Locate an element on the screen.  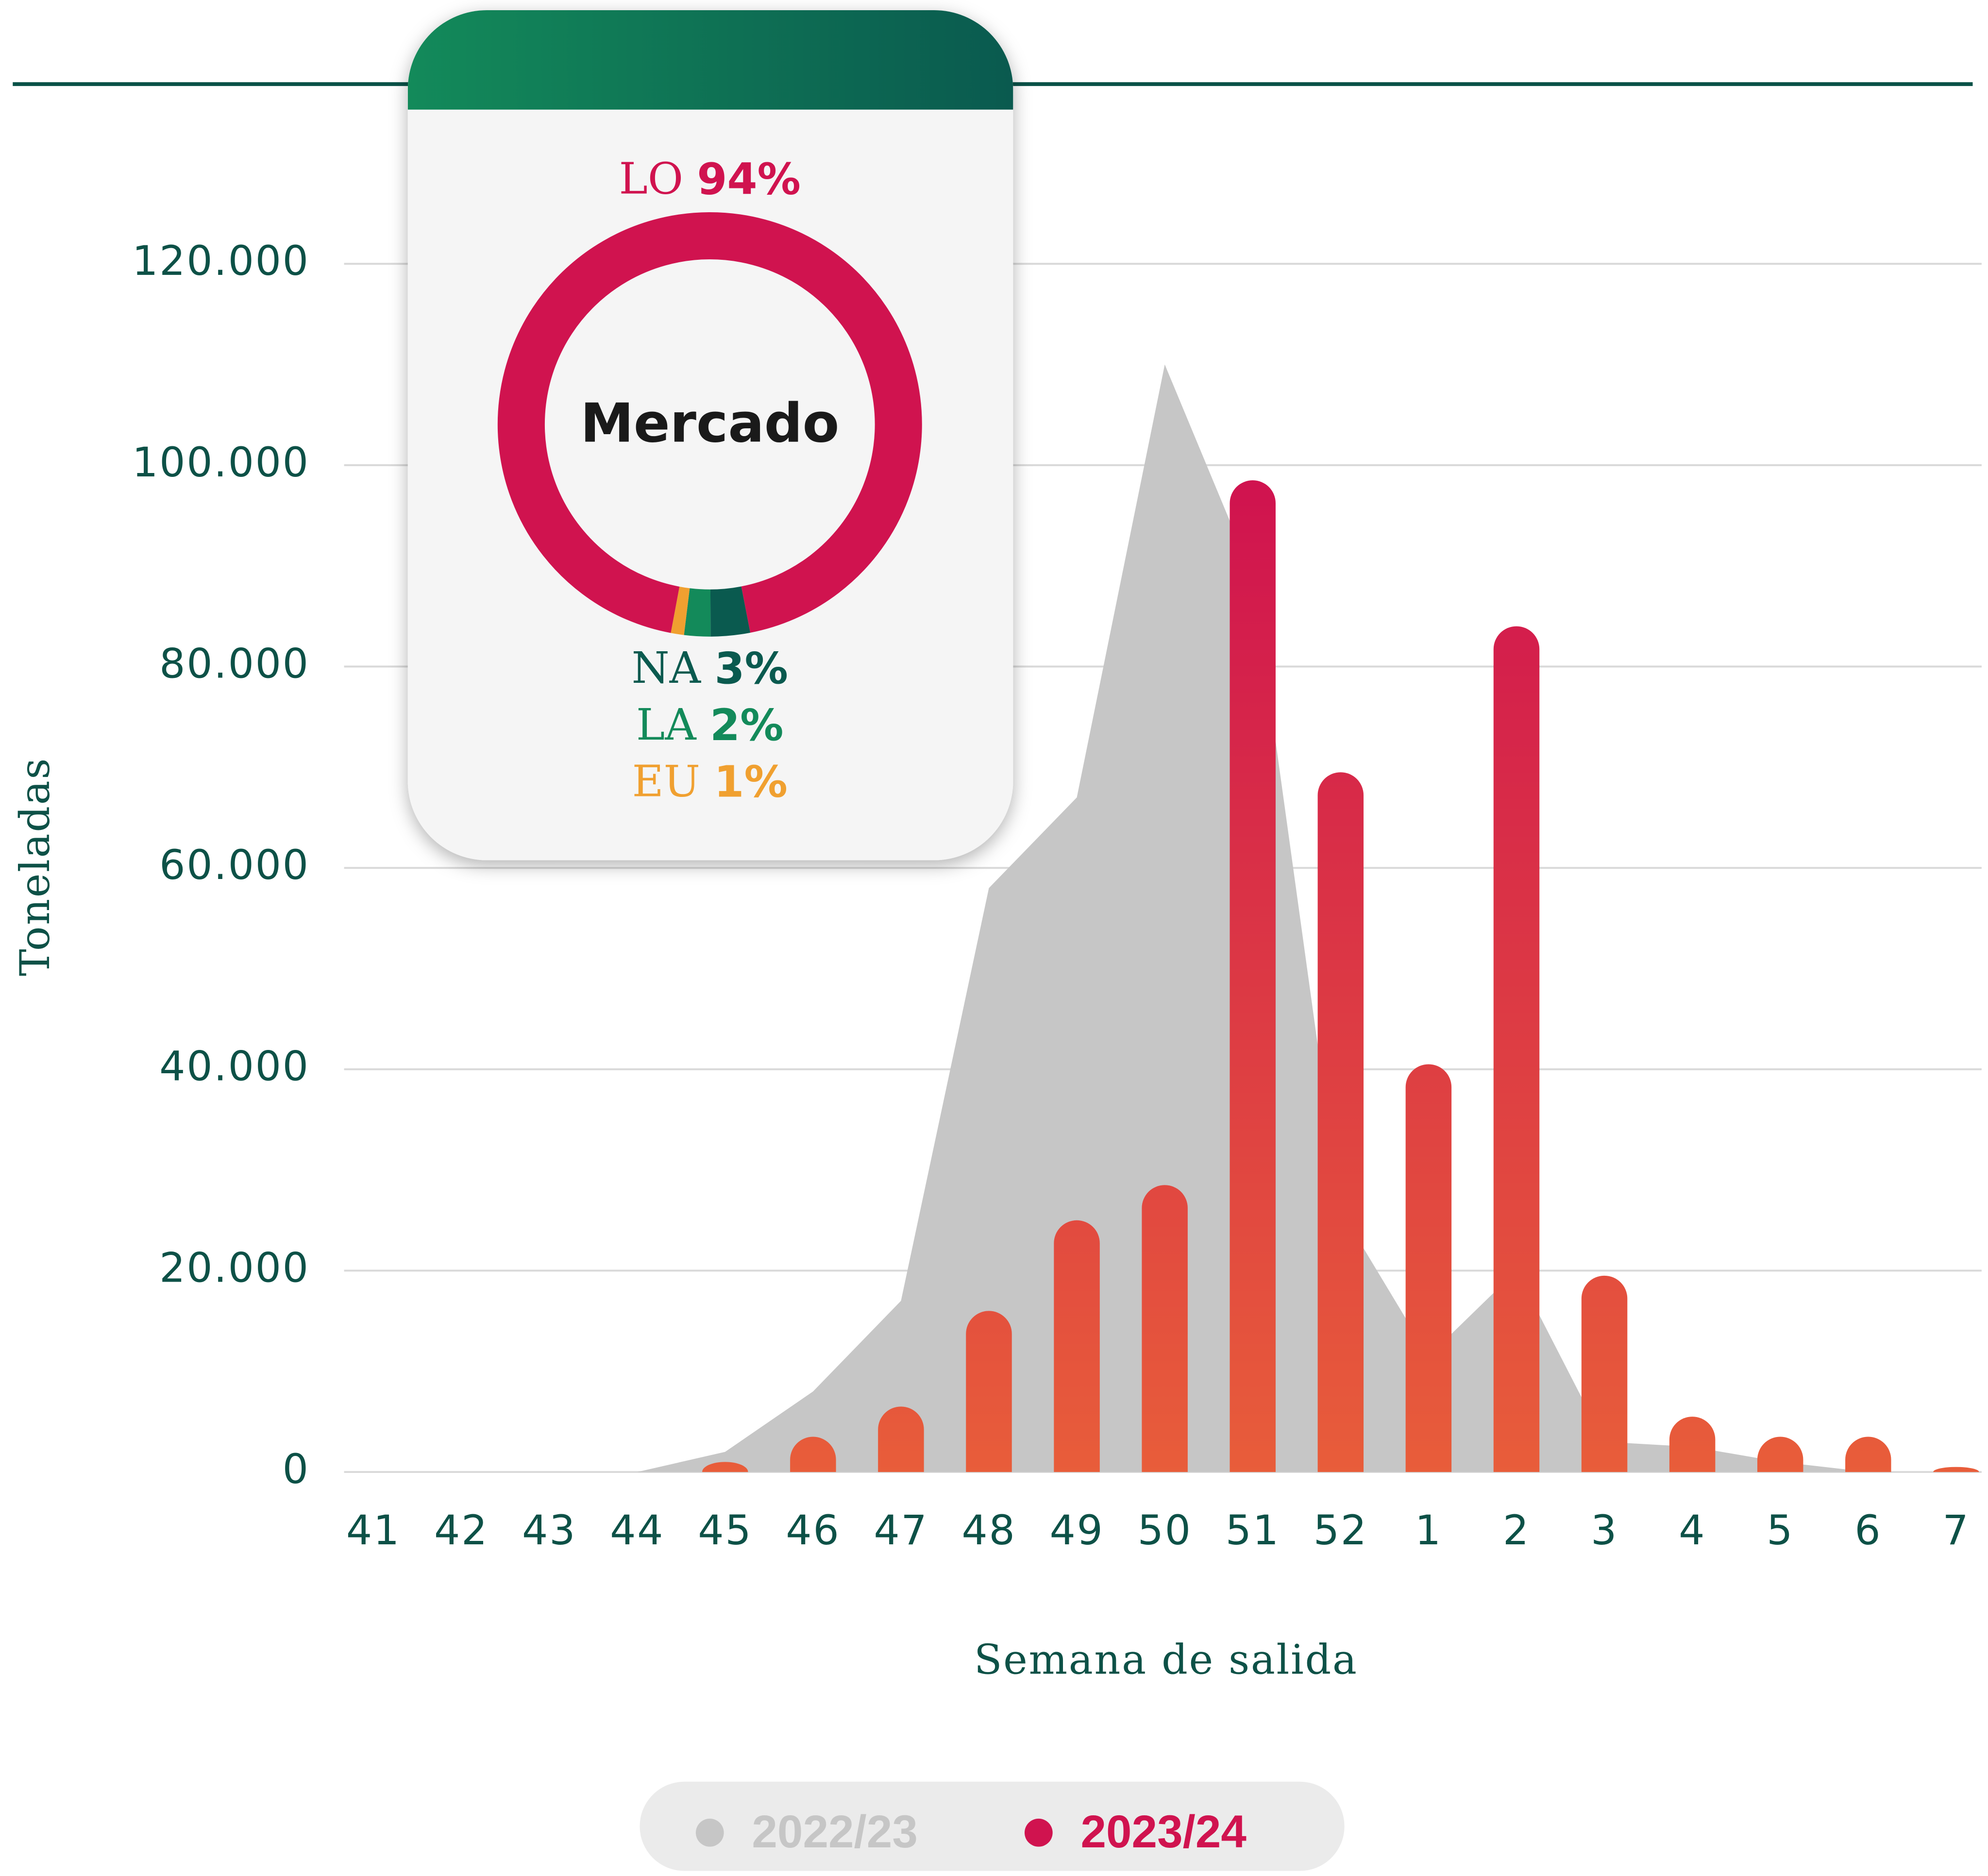
legend: 2022/23 2023/24 is located at coordinates (971, 1832).